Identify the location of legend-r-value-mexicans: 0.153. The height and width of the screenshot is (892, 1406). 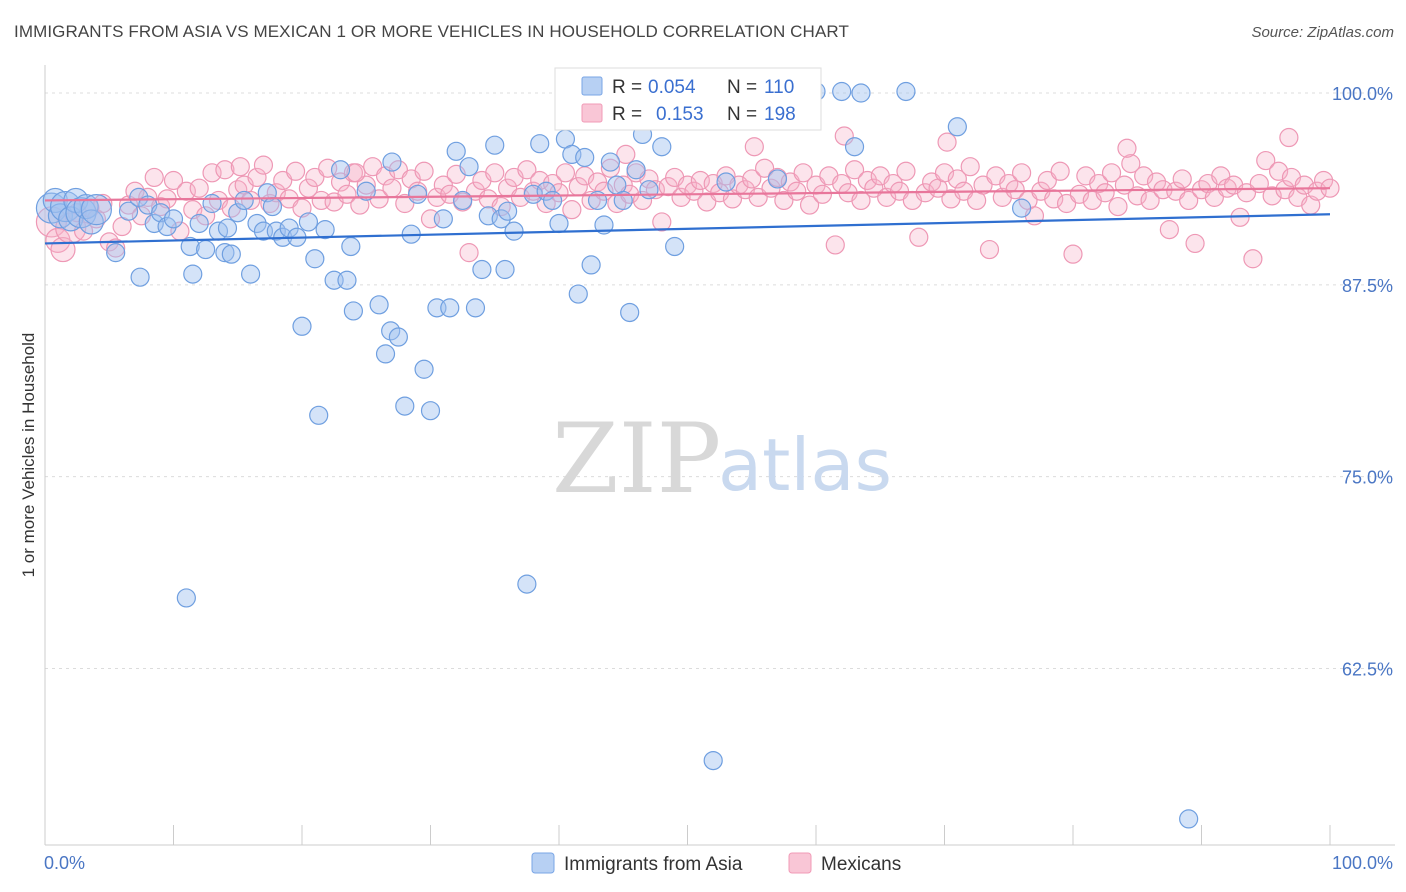
(680, 114).